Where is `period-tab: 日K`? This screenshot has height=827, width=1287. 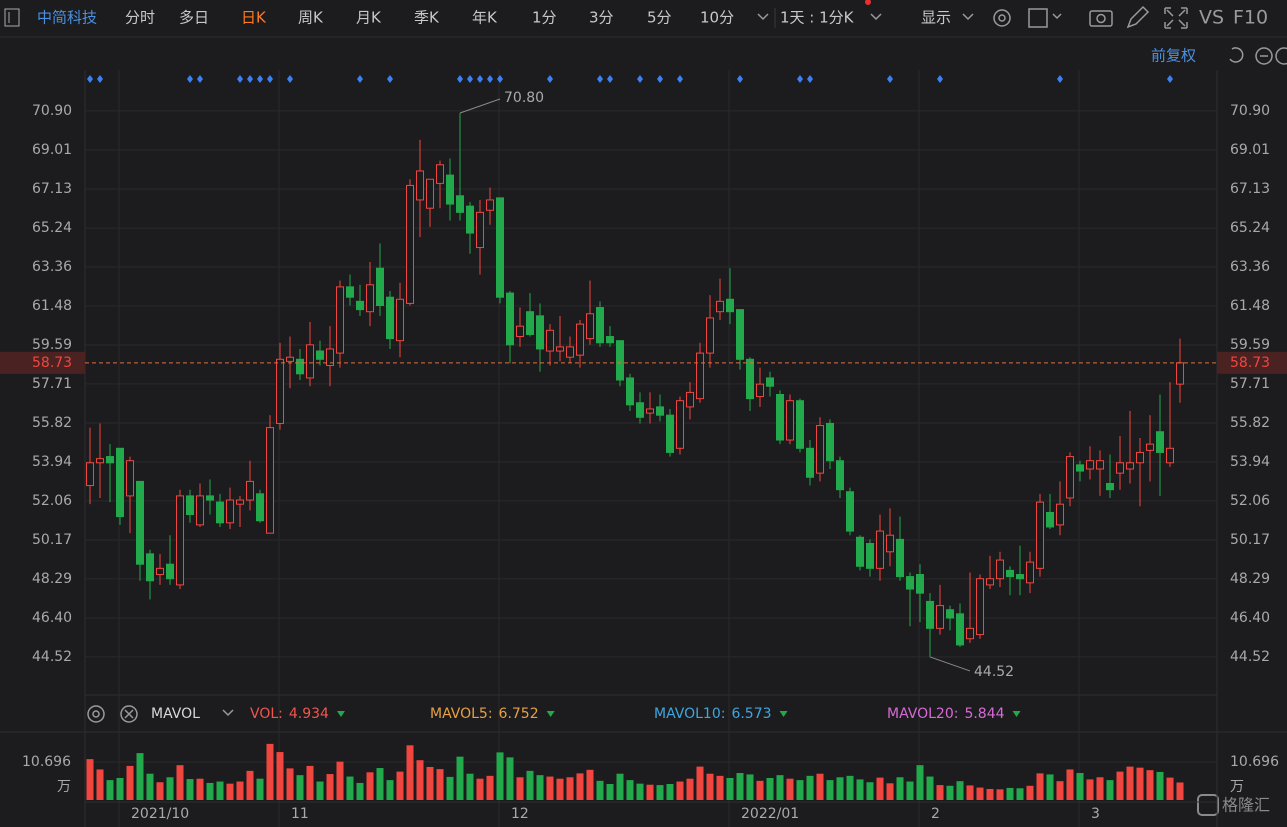 period-tab: 日K is located at coordinates (254, 18).